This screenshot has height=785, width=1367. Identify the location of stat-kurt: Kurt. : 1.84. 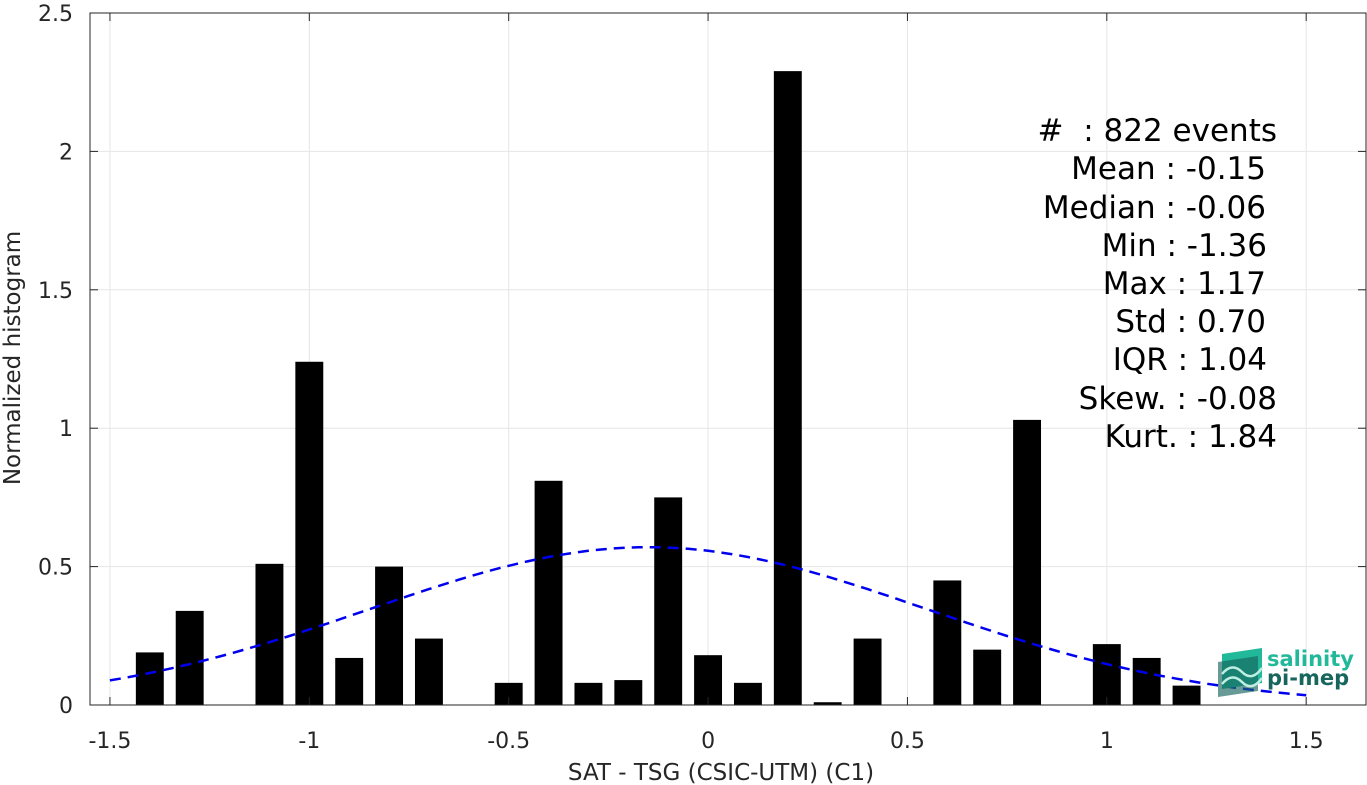
(1191, 437).